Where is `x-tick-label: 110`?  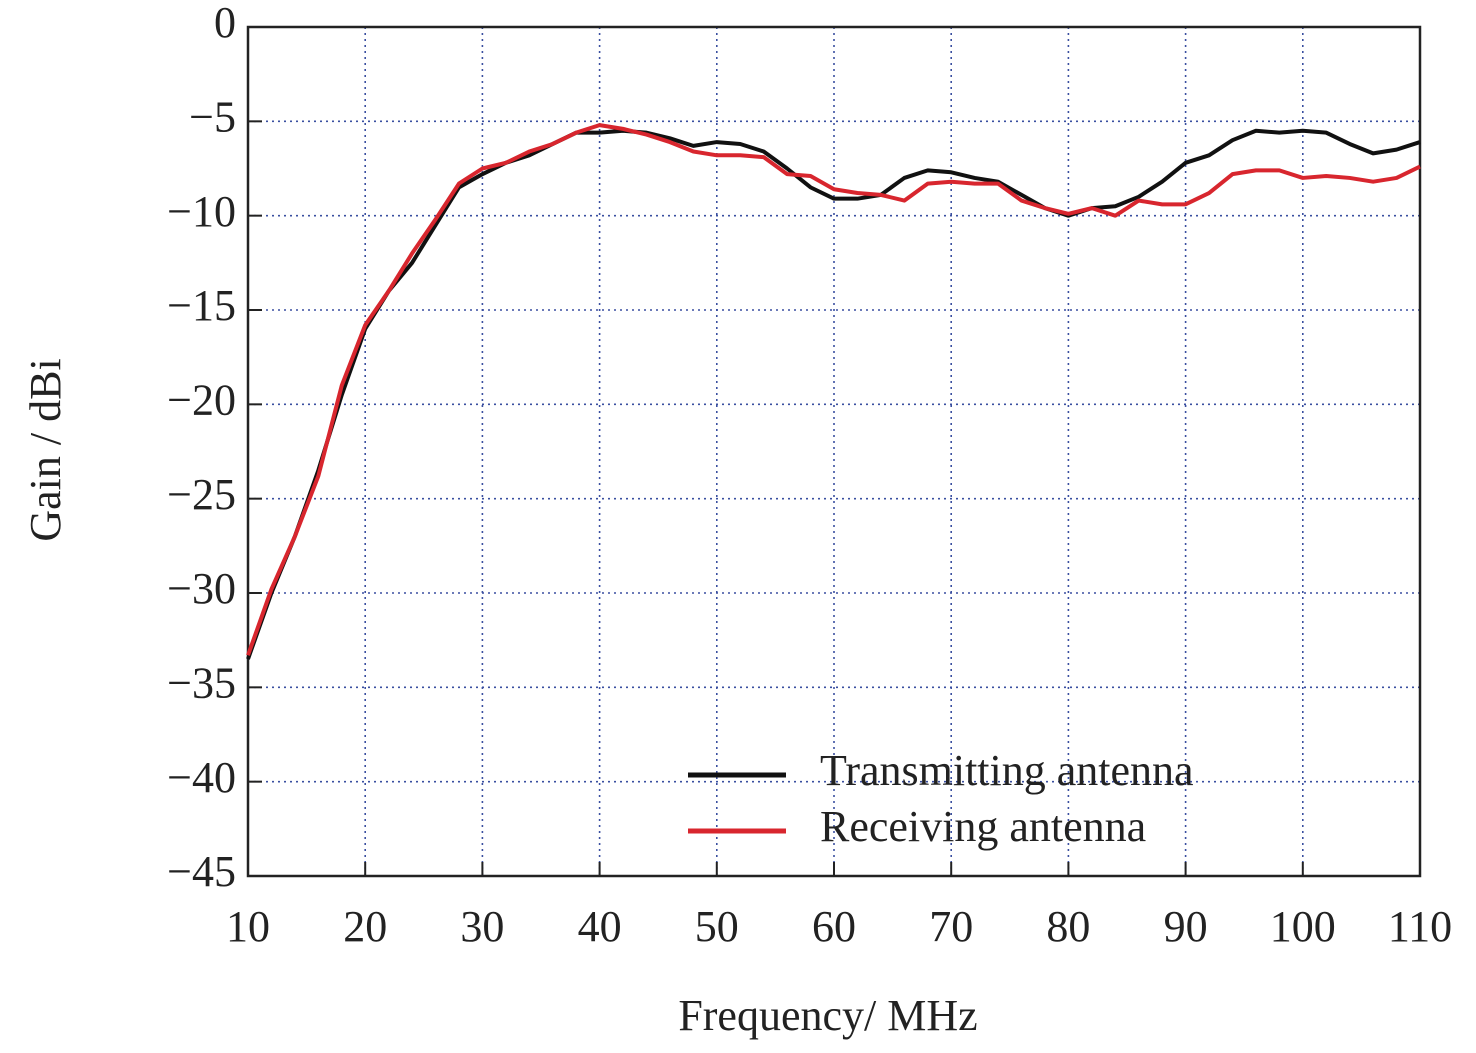 x-tick-label: 110 is located at coordinates (1420, 926).